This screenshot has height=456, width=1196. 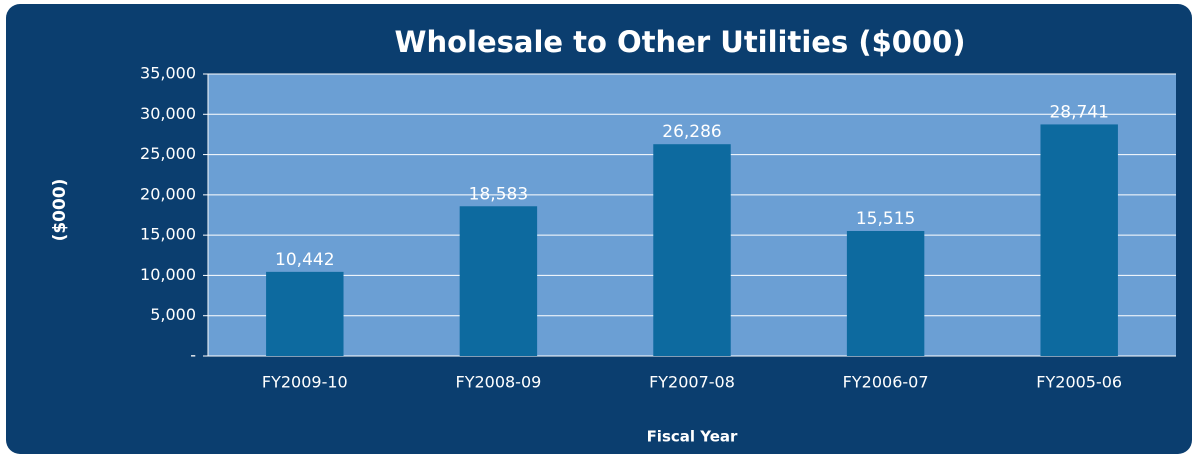 I want to click on chart-title: Wholesale to Other Utilities ($000), so click(x=679, y=42).